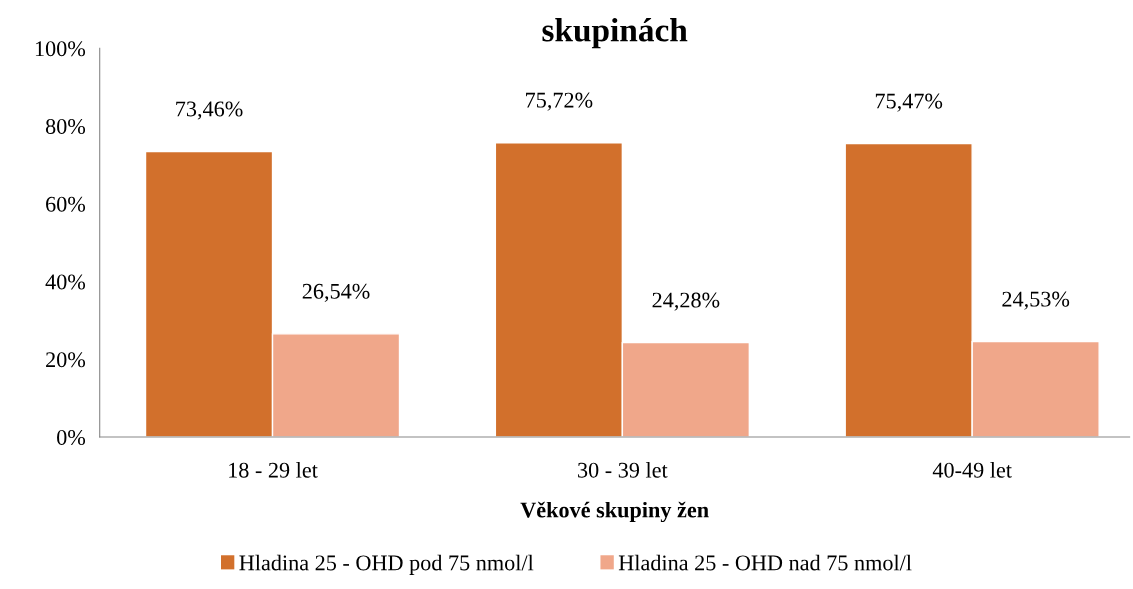 The image size is (1133, 589). I want to click on data-label: 24,53%, so click(1036, 300).